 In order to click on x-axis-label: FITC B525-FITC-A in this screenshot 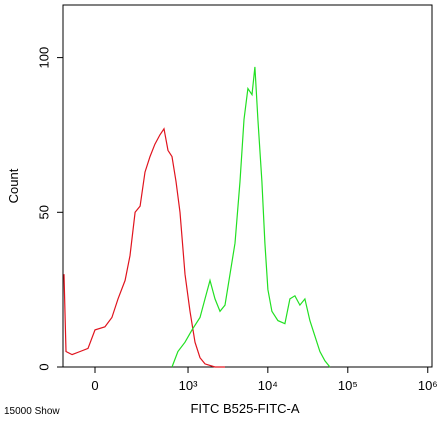, I will do `click(244, 408)`.